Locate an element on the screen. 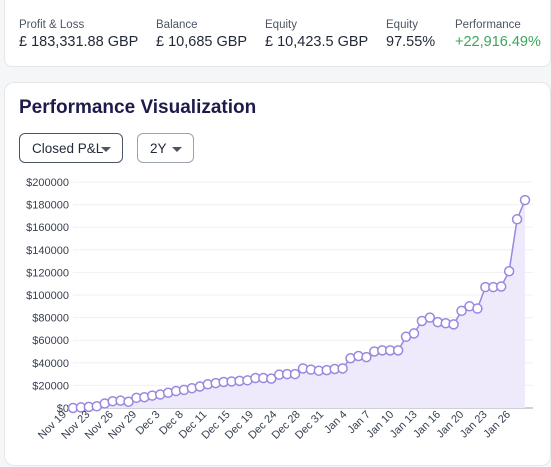  y-tick-label: $120000 is located at coordinates (47, 273).